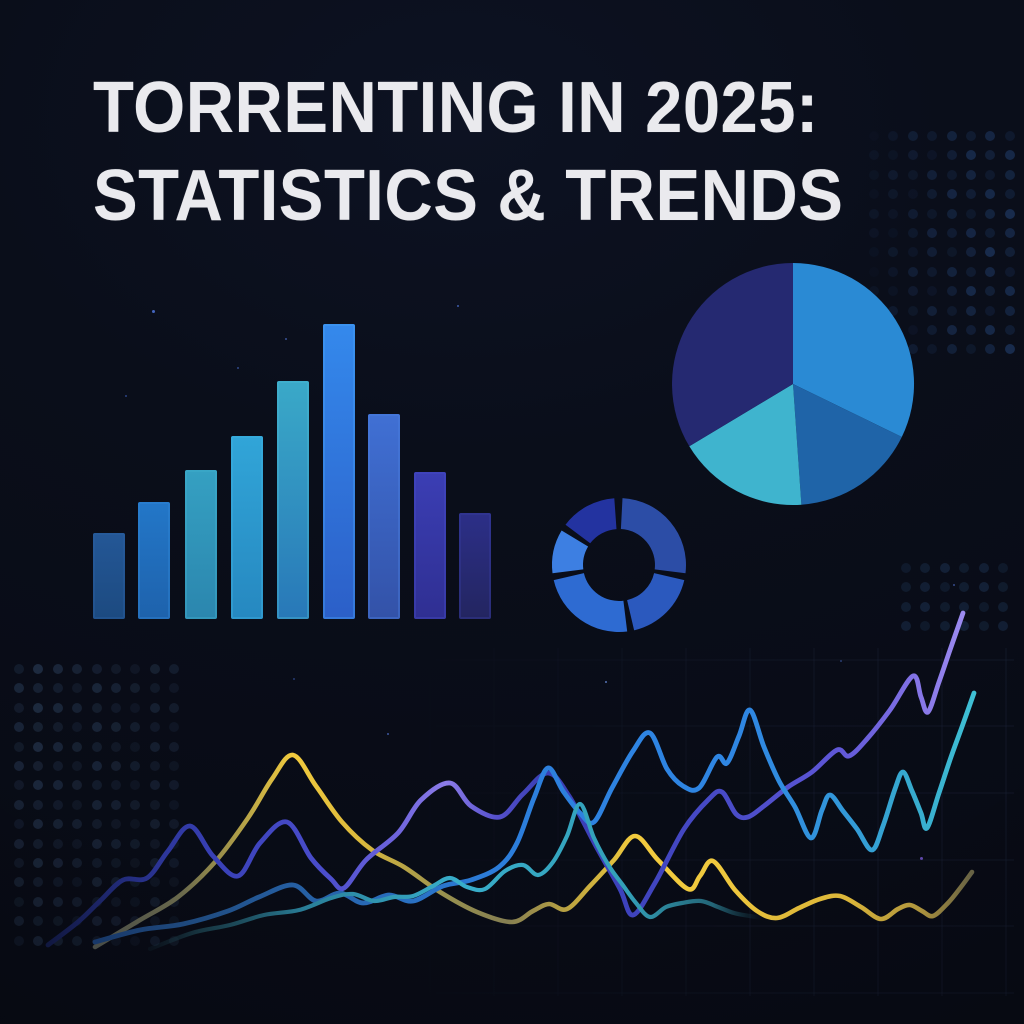 The image size is (1024, 1024). Describe the element at coordinates (591, 521) in the screenshot. I see `donut-seg-top-left` at that location.